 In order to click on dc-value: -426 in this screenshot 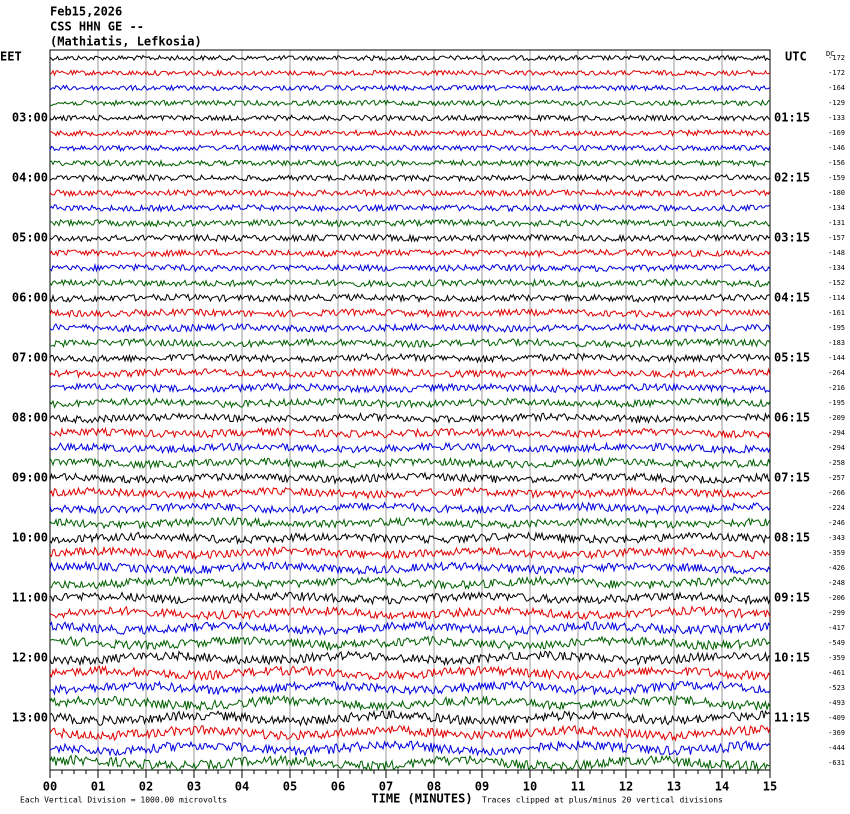, I will do `click(836, 568)`.